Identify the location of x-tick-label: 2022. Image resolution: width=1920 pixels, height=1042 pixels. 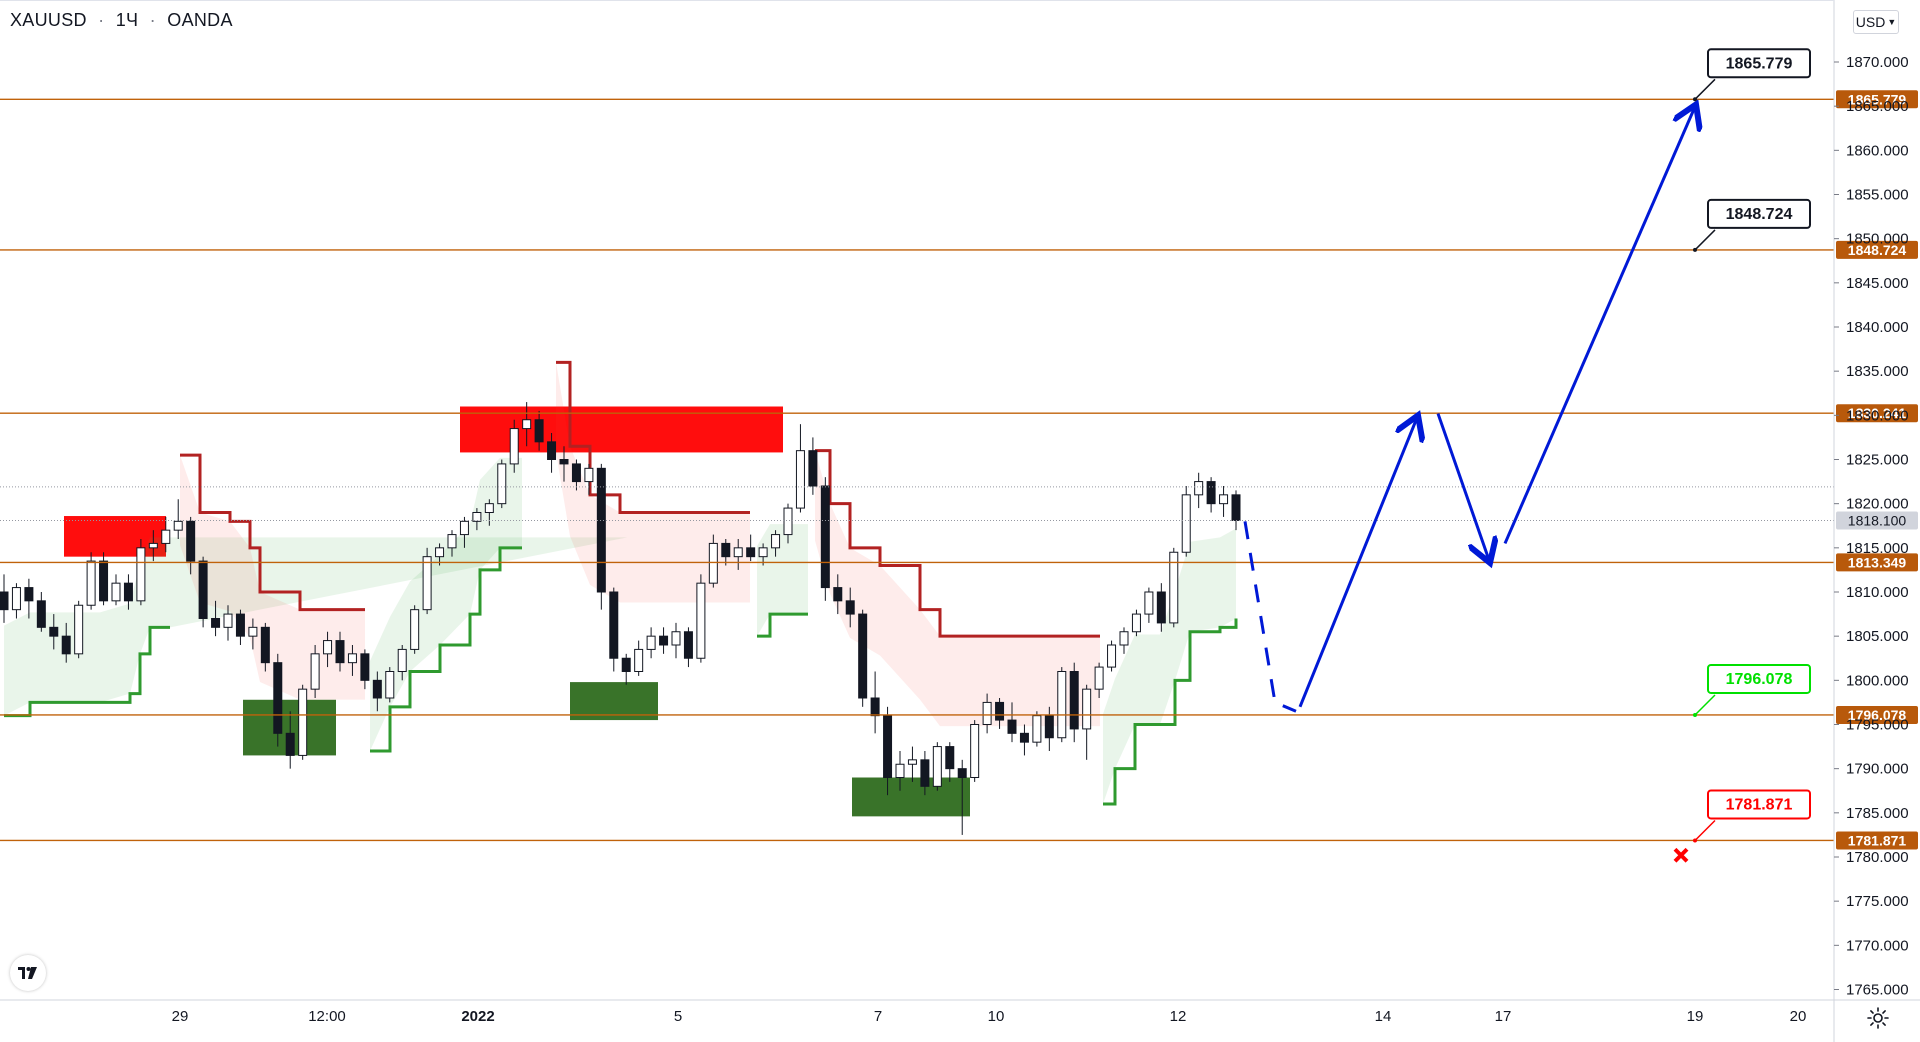
(477, 1016).